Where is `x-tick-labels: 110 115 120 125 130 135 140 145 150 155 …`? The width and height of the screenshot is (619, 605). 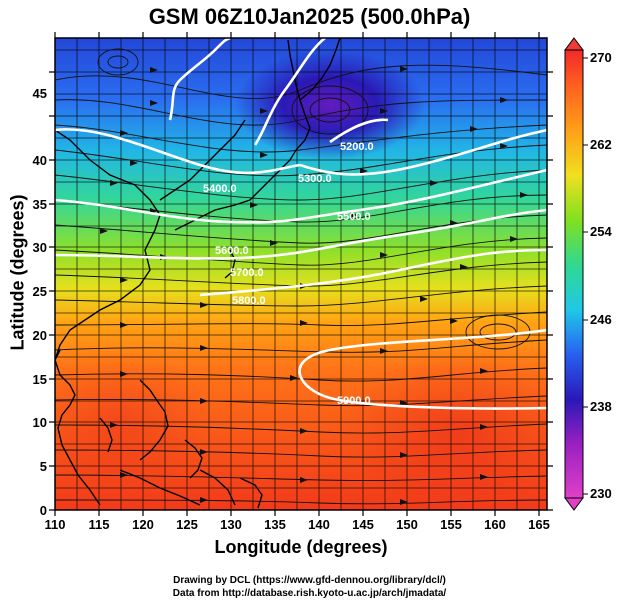
x-tick-labels: 110 115 120 125 130 135 140 145 150 155 … is located at coordinates (297, 524).